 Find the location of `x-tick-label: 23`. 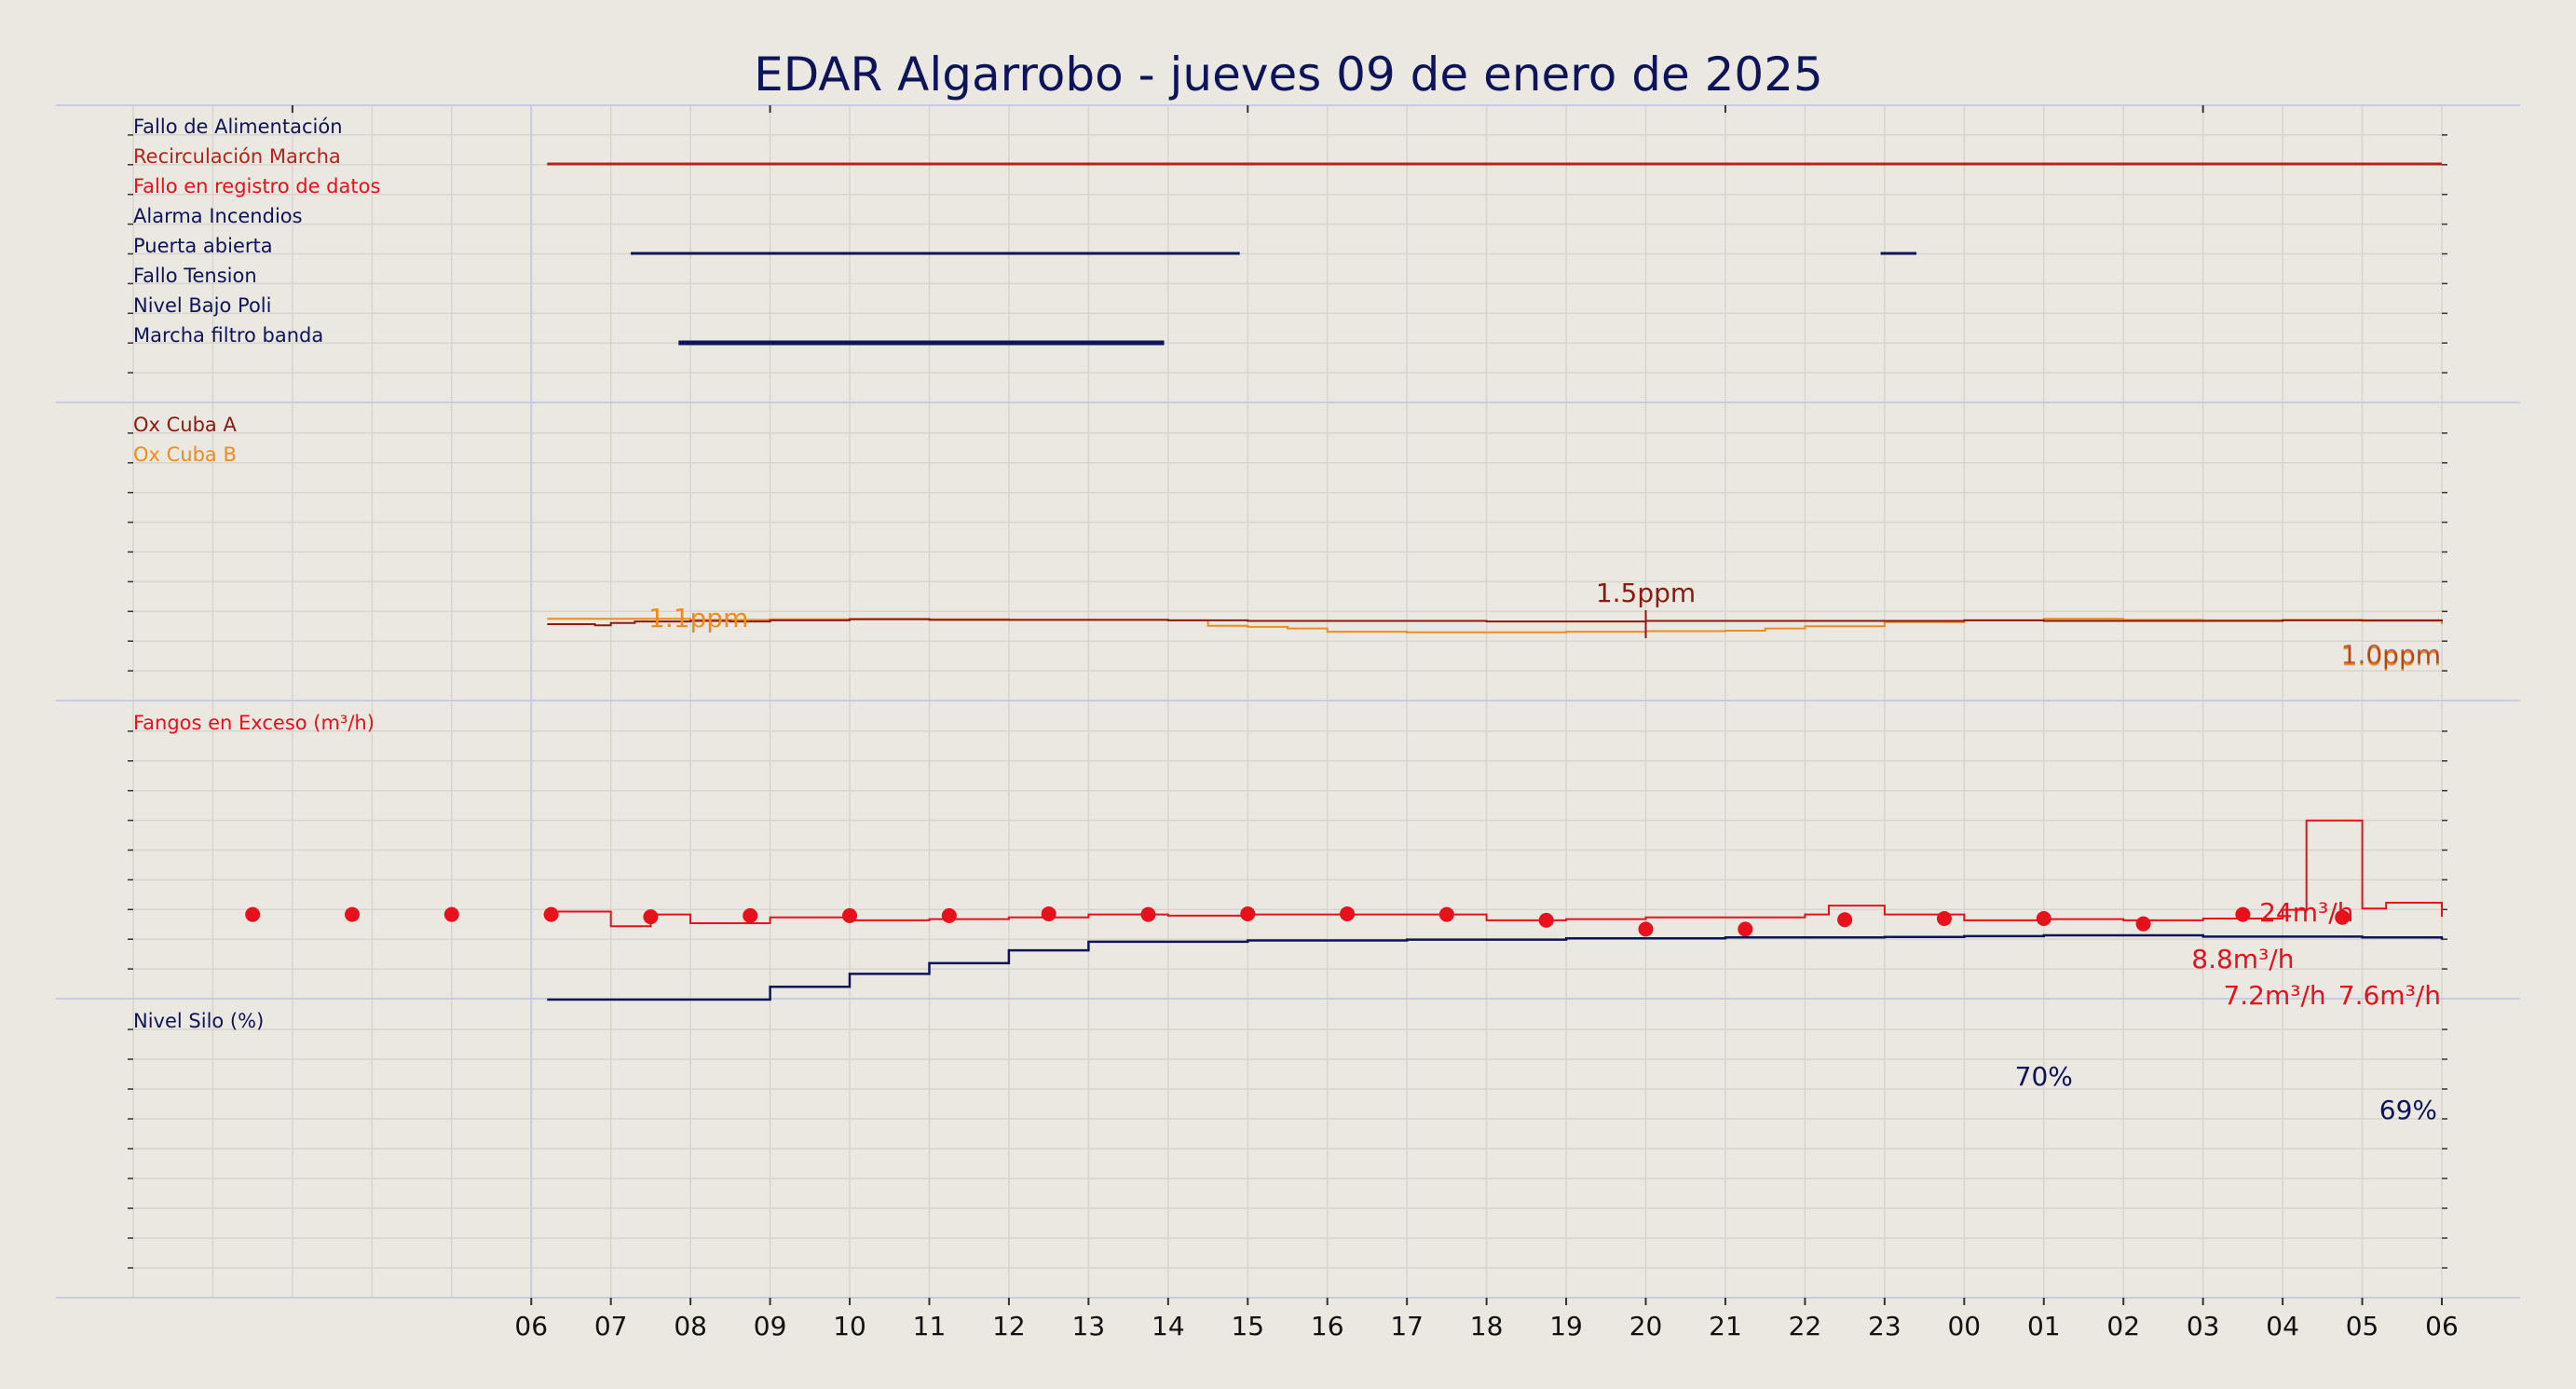

x-tick-label: 23 is located at coordinates (1884, 1326).